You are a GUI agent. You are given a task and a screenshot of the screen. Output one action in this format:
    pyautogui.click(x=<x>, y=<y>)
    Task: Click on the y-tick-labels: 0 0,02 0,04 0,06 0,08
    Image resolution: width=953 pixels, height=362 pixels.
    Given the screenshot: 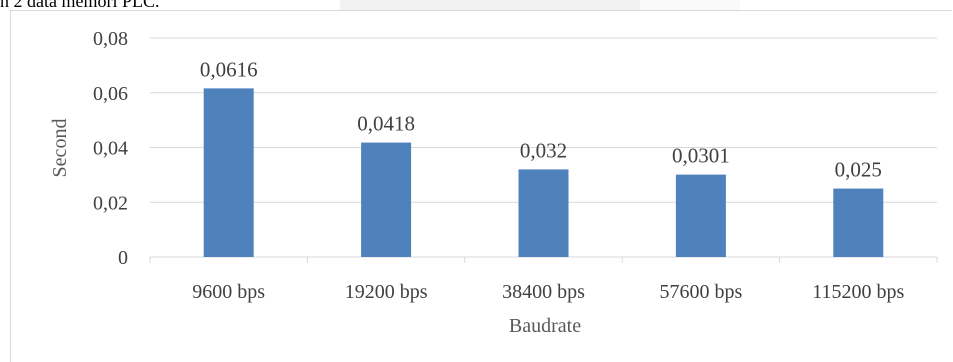 What is the action you would take?
    pyautogui.click(x=110, y=148)
    